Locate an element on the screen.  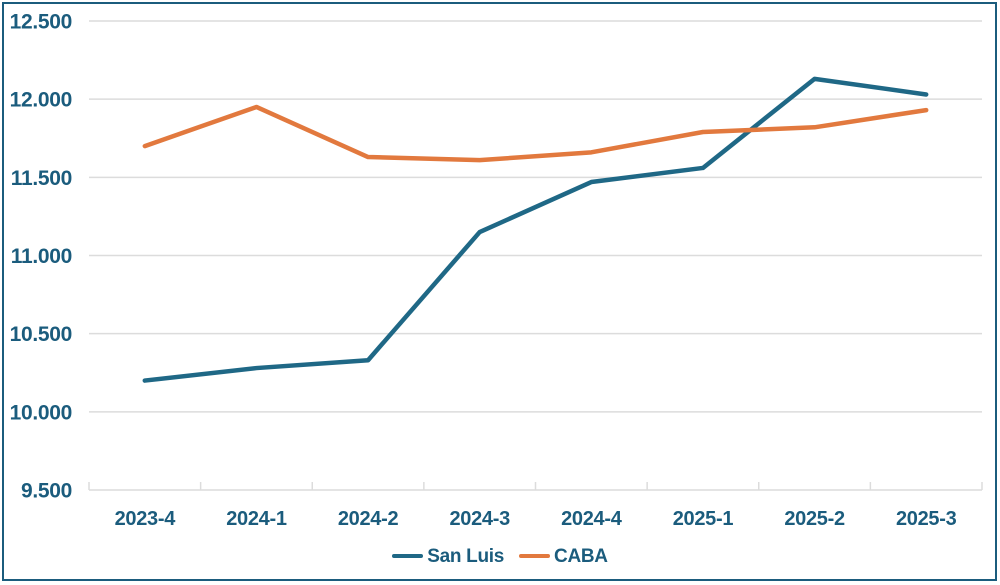
legend-label-san-luis: San Luis is located at coordinates (466, 556).